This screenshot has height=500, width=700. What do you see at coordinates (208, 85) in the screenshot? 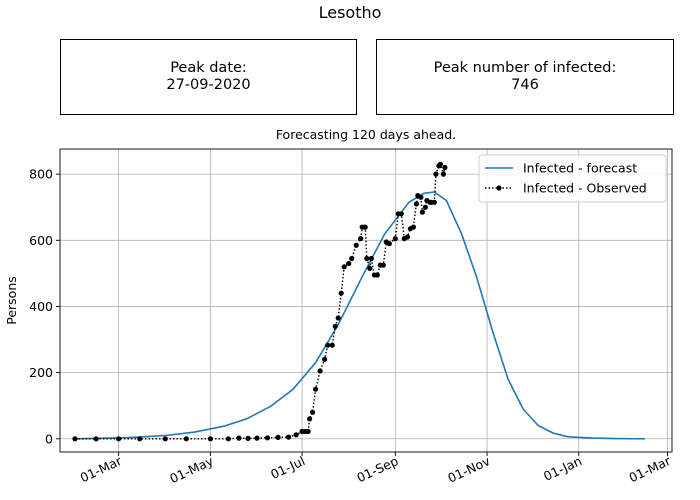
I see `peak-date-value: 27-09-2020` at bounding box center [208, 85].